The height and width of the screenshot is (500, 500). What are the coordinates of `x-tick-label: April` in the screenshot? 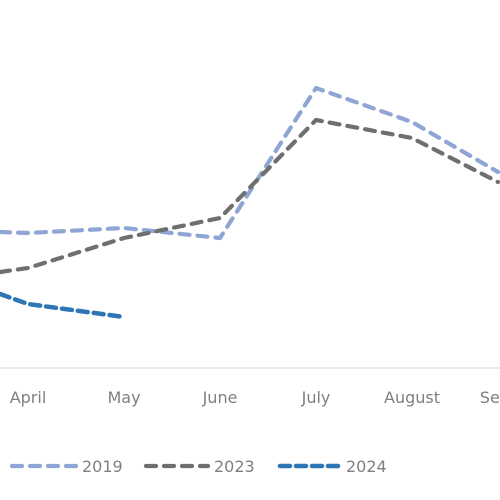 It's located at (28, 397).